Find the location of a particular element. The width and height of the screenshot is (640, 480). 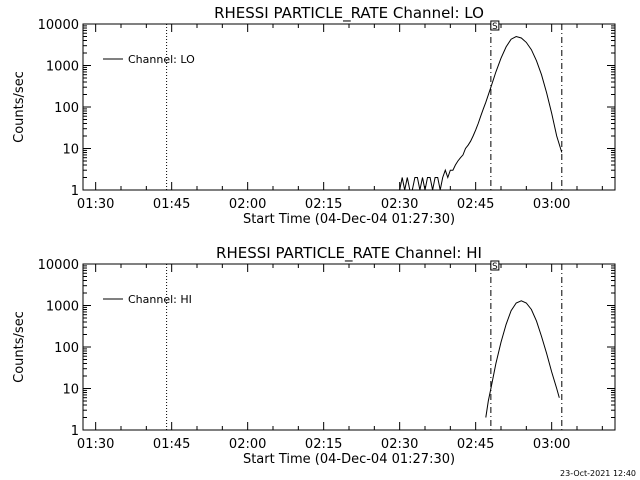

legend-entry: Channel: LO is located at coordinates (161, 59).